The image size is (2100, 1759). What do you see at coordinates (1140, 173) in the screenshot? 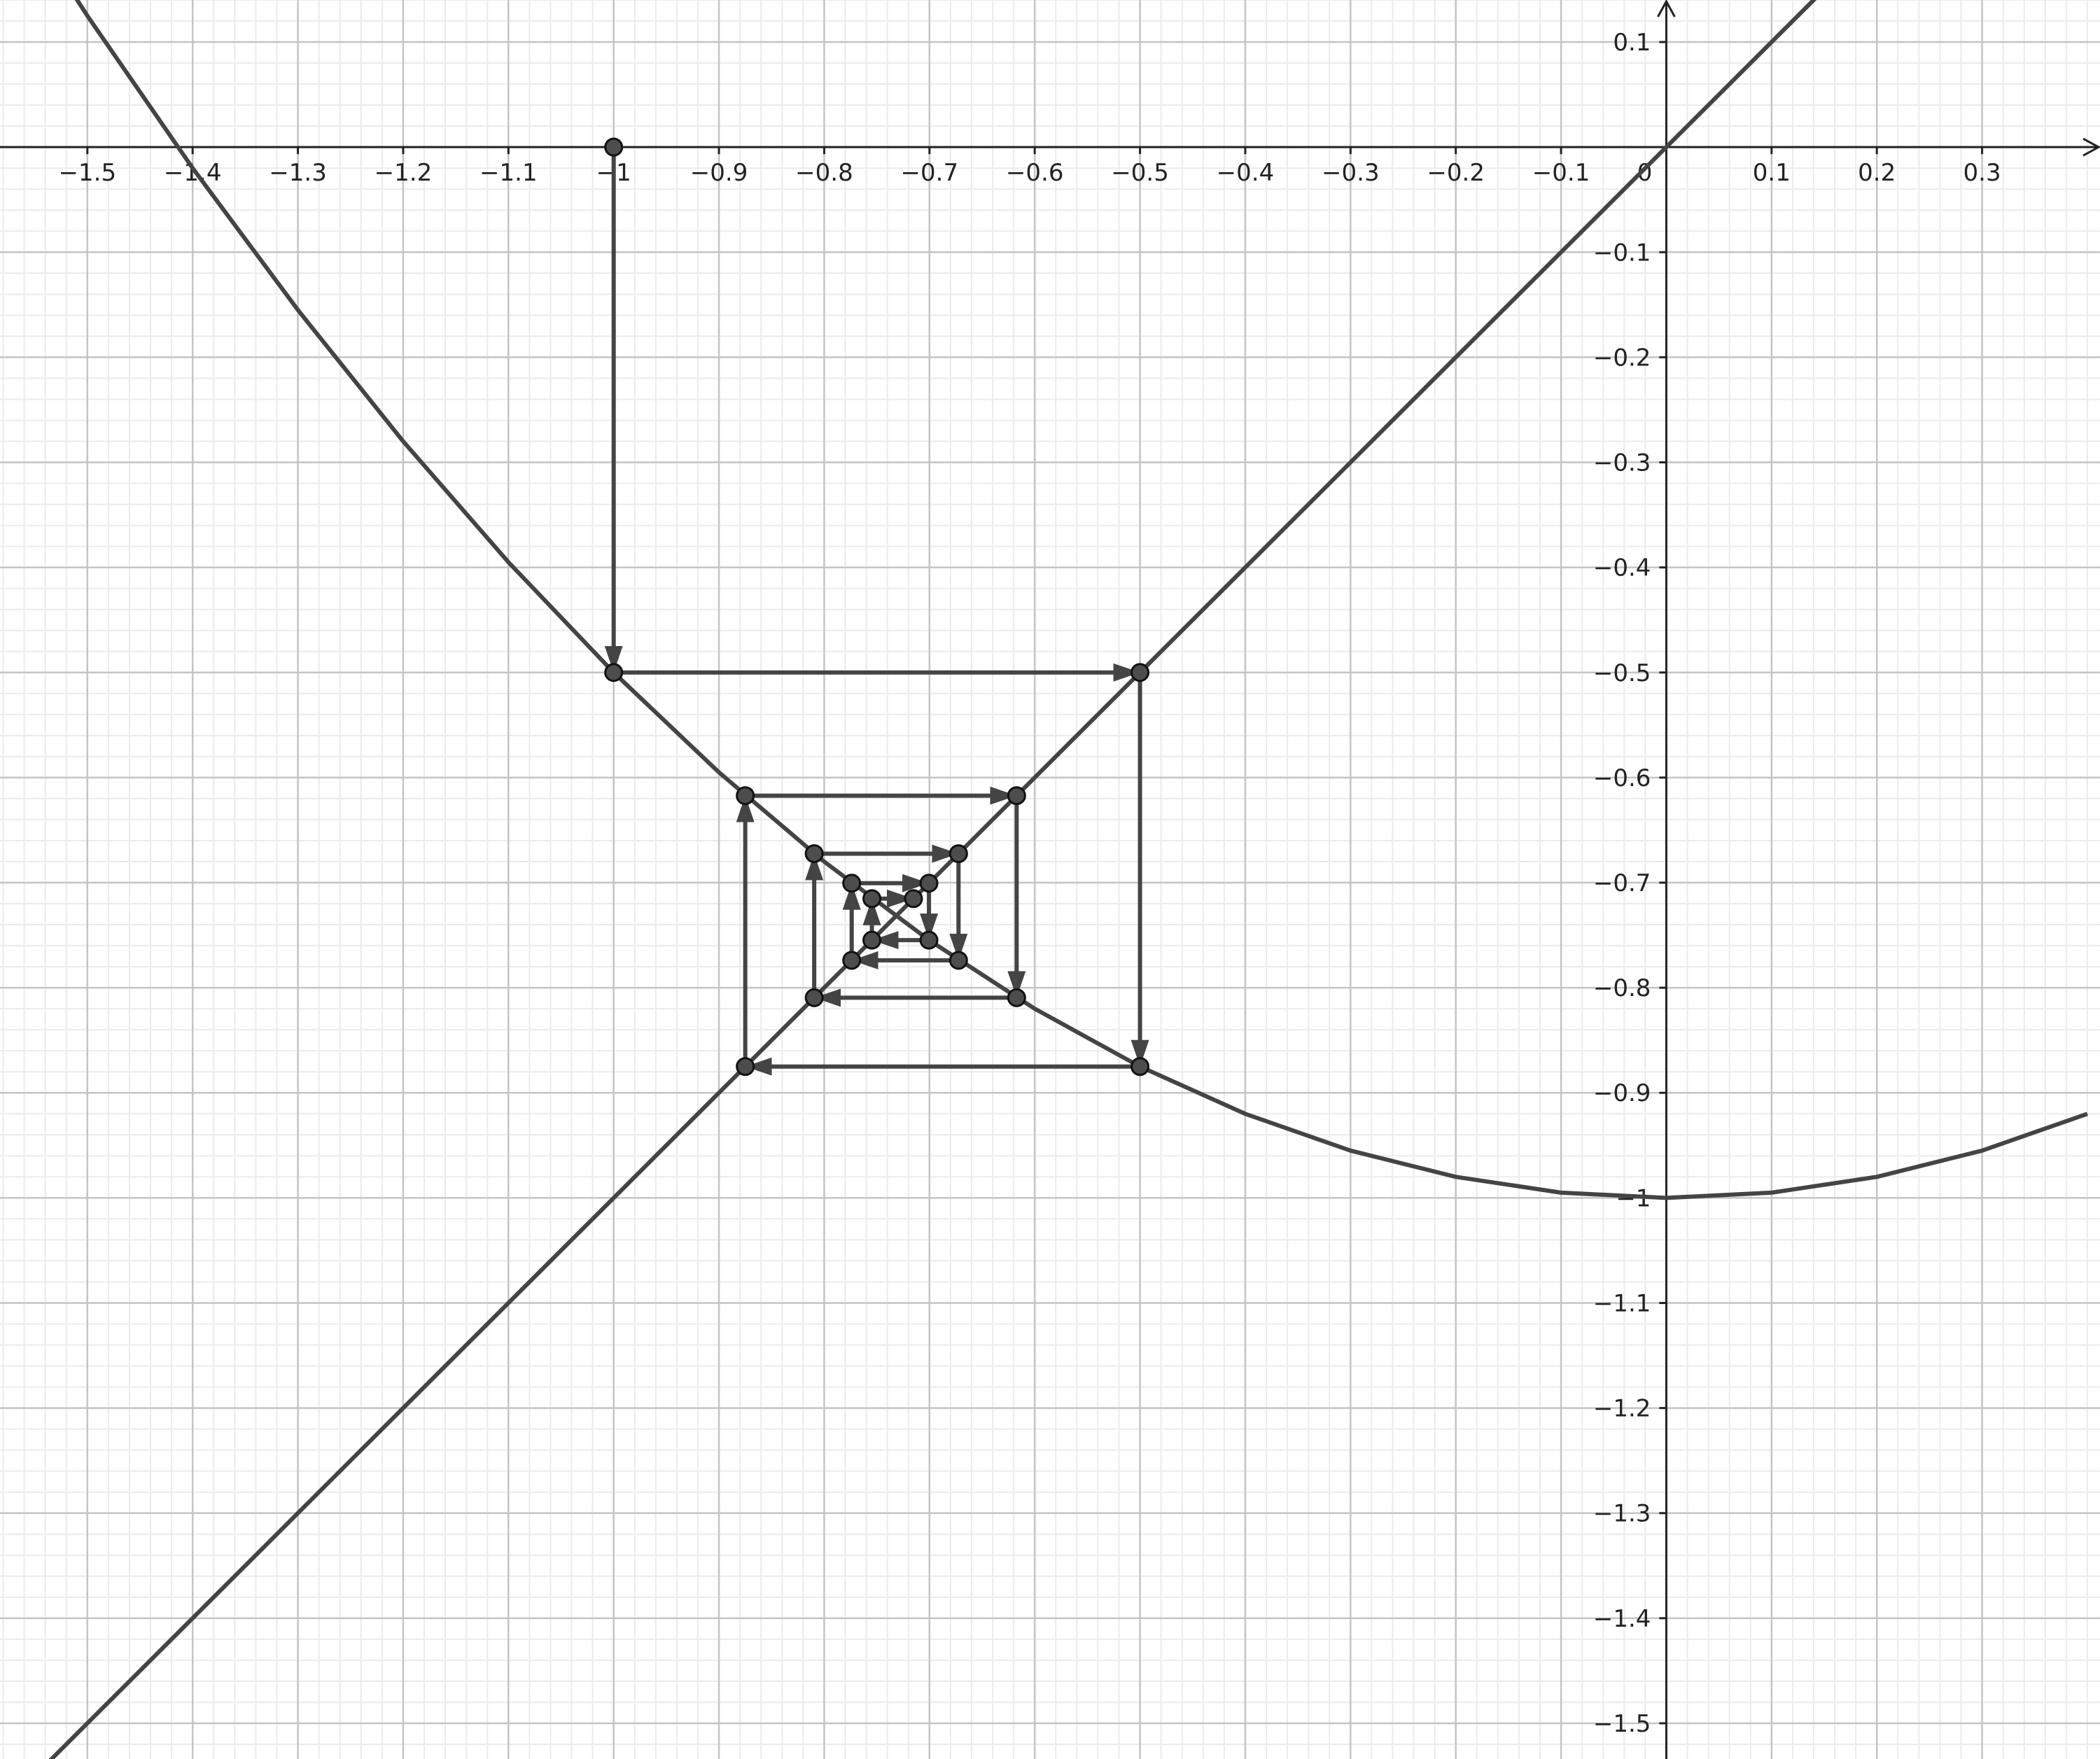
I see `x-tick-label: −0.5` at bounding box center [1140, 173].